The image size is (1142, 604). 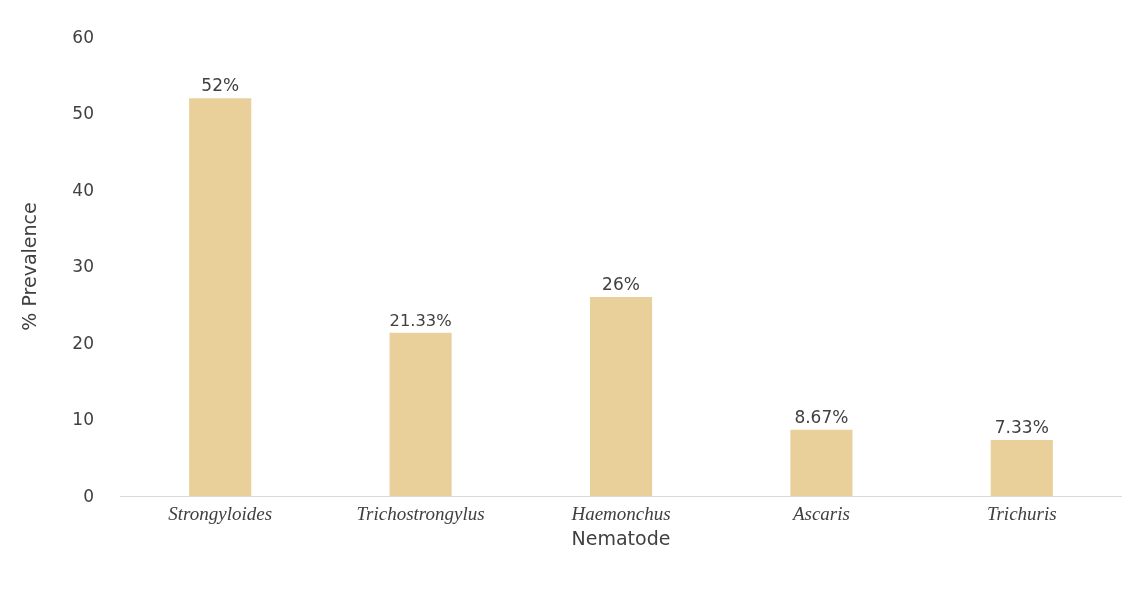 I want to click on data-label: 26%, so click(x=621, y=284).